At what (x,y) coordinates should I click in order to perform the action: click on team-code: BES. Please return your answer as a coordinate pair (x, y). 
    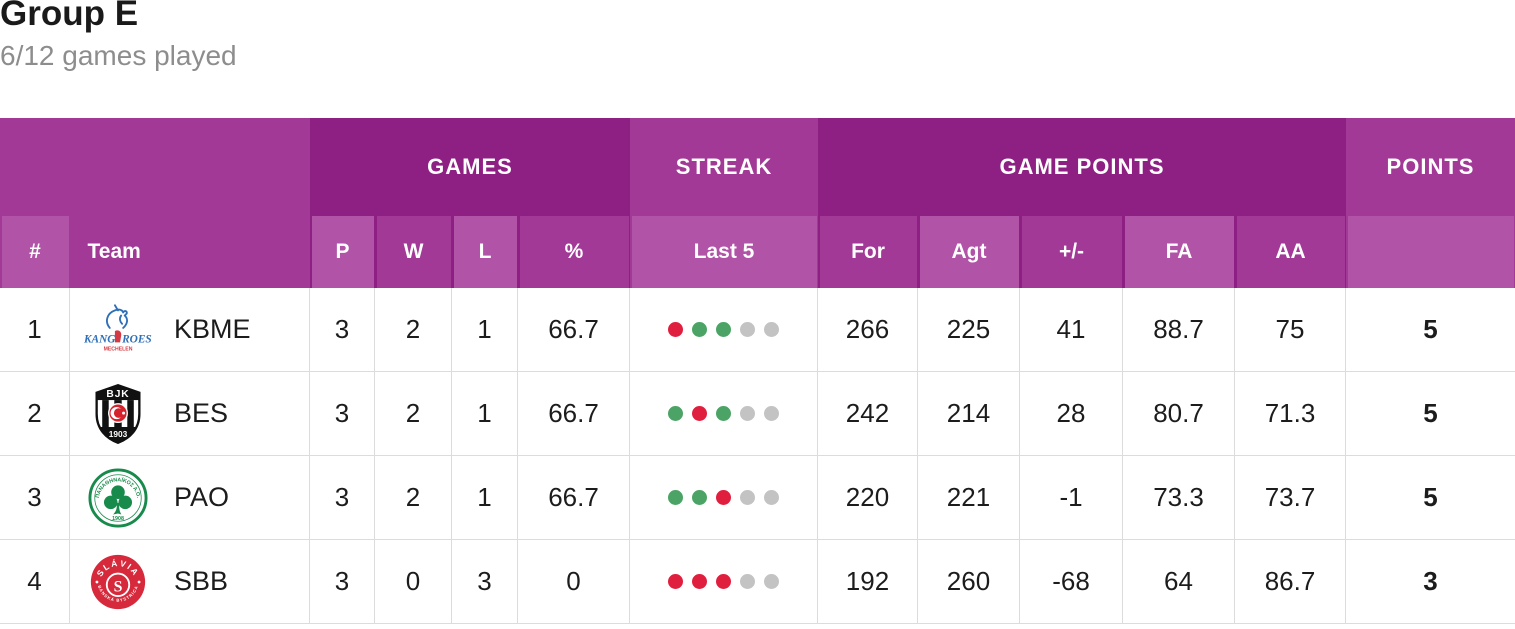
    Looking at the image, I should click on (201, 413).